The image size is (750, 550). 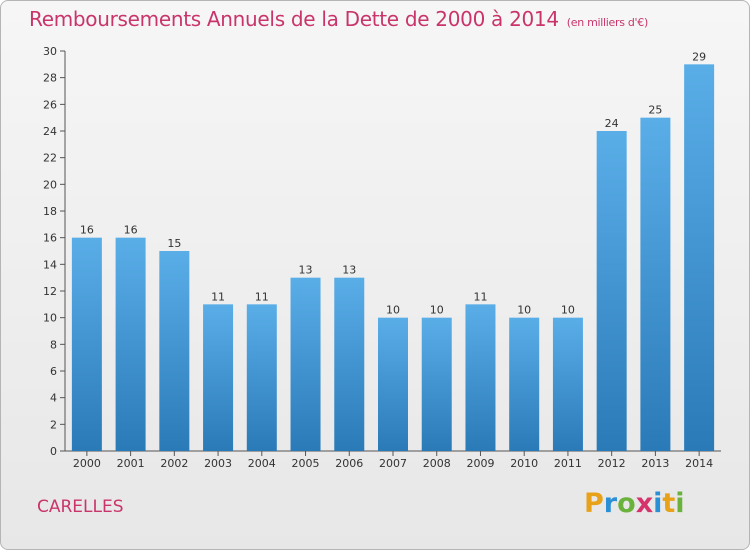 What do you see at coordinates (50, 131) in the screenshot?
I see `y-tick-label: 24` at bounding box center [50, 131].